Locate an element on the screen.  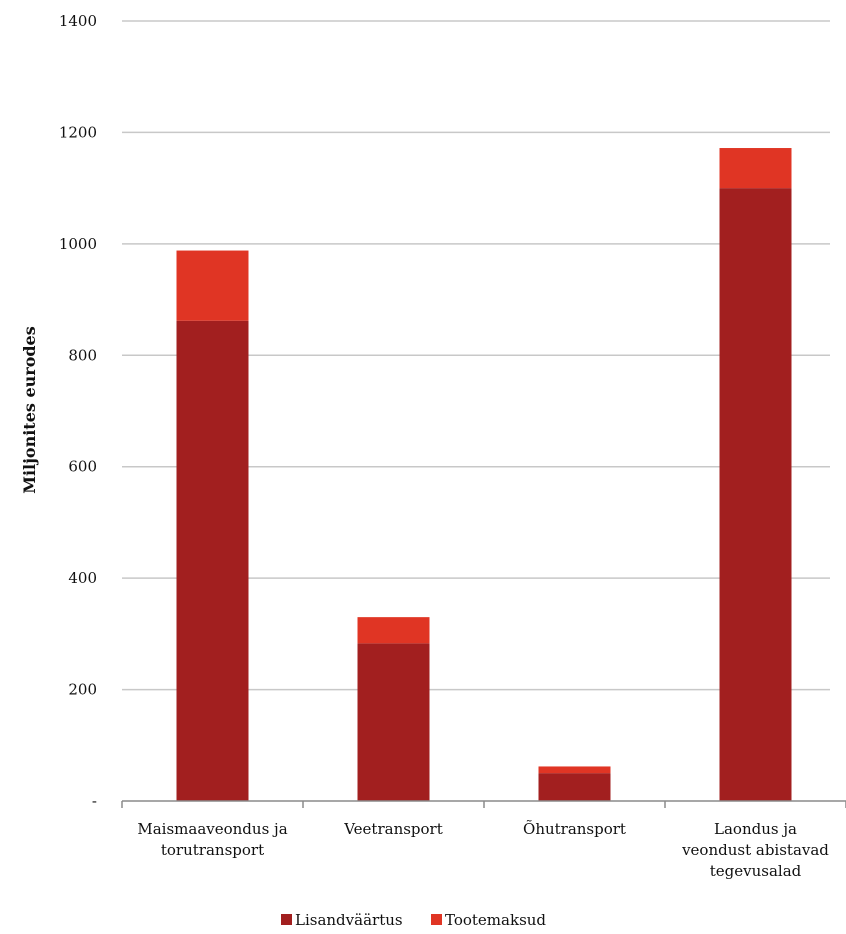
legend: Lisandväärtus Tootemaksud is located at coordinates (413, 920).